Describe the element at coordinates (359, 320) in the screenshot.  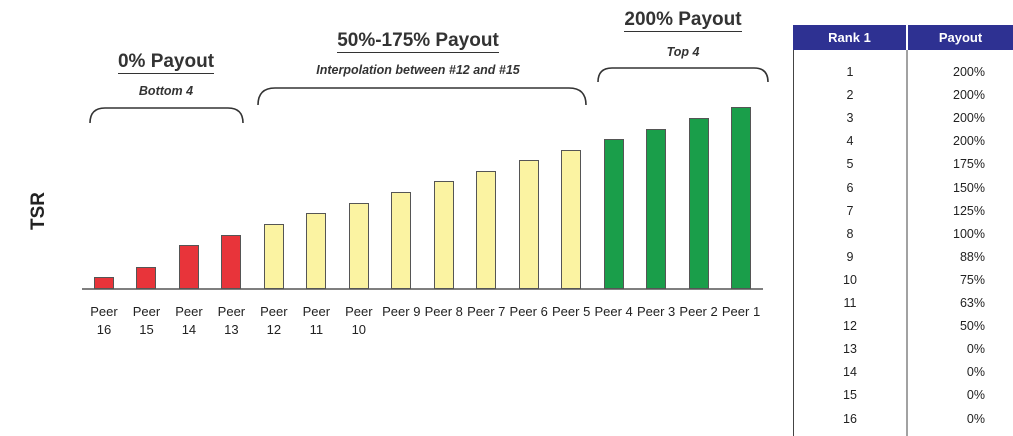
I see `x-tick-label: Peer 10` at that location.